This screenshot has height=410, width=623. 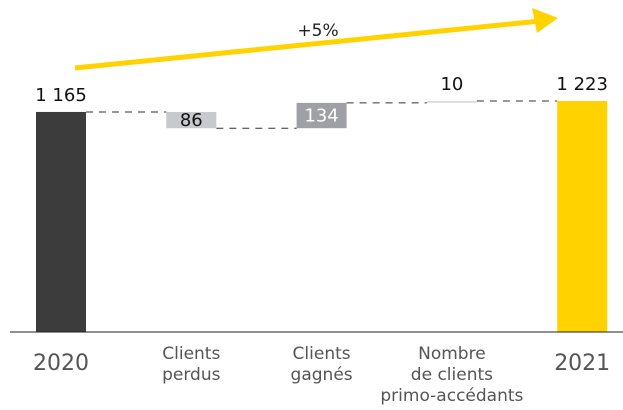 I want to click on category-line: de clients, so click(x=452, y=375).